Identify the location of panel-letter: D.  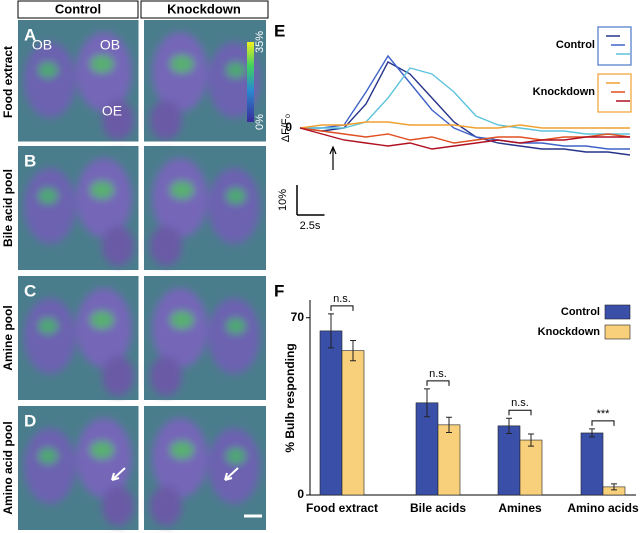
(30, 420).